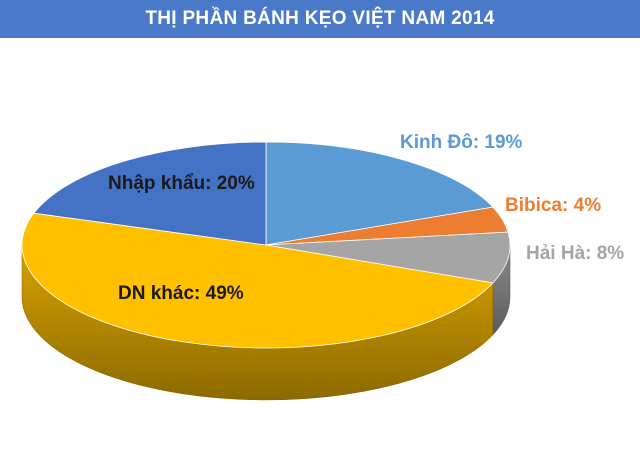  I want to click on pie-slice-nhap-khau, so click(150, 193).